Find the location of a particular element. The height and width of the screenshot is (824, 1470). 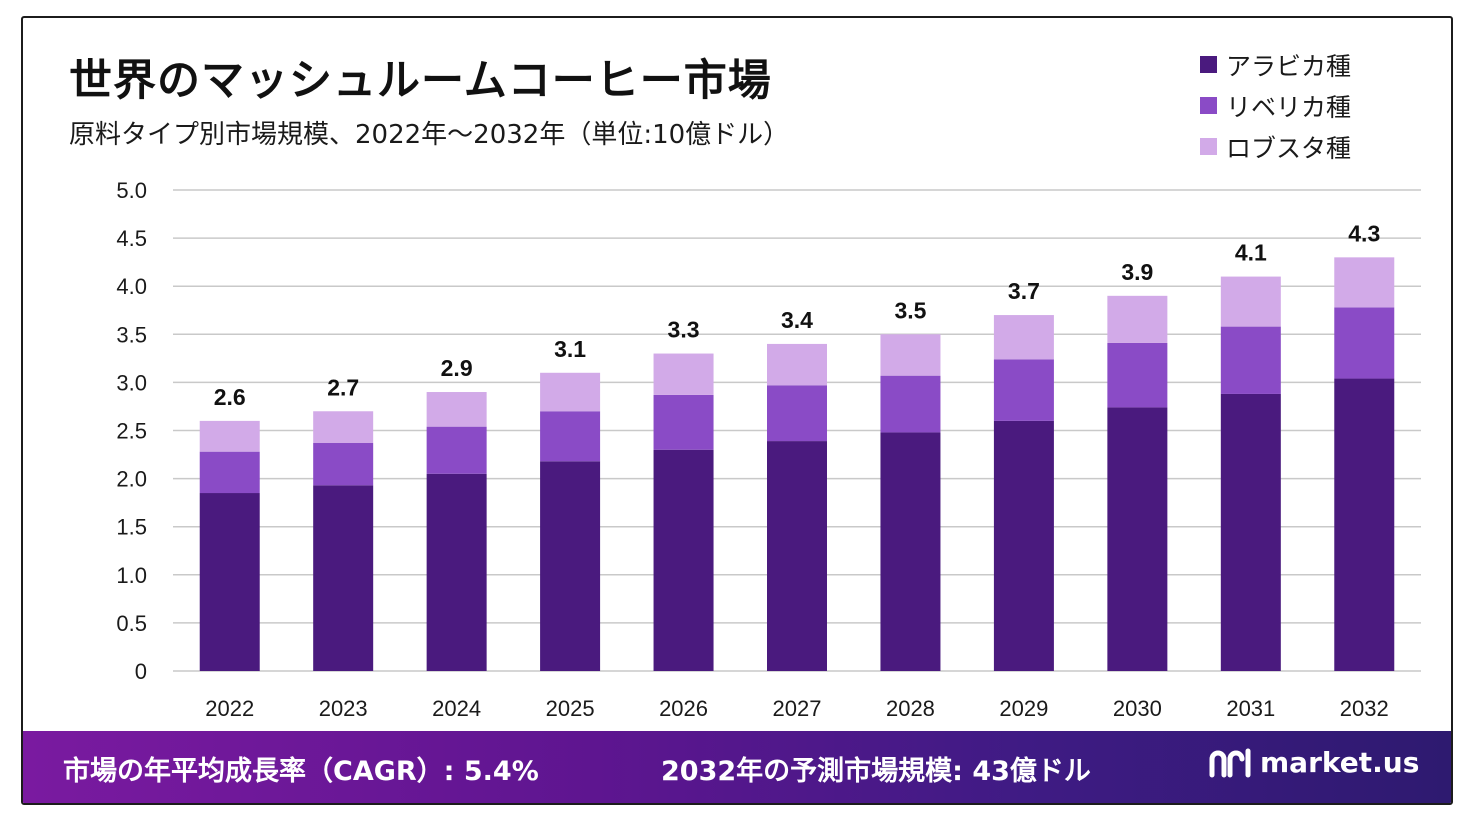

legend: アラビカ種 リベリカ種 ロブスタ種 is located at coordinates (1275, 105).